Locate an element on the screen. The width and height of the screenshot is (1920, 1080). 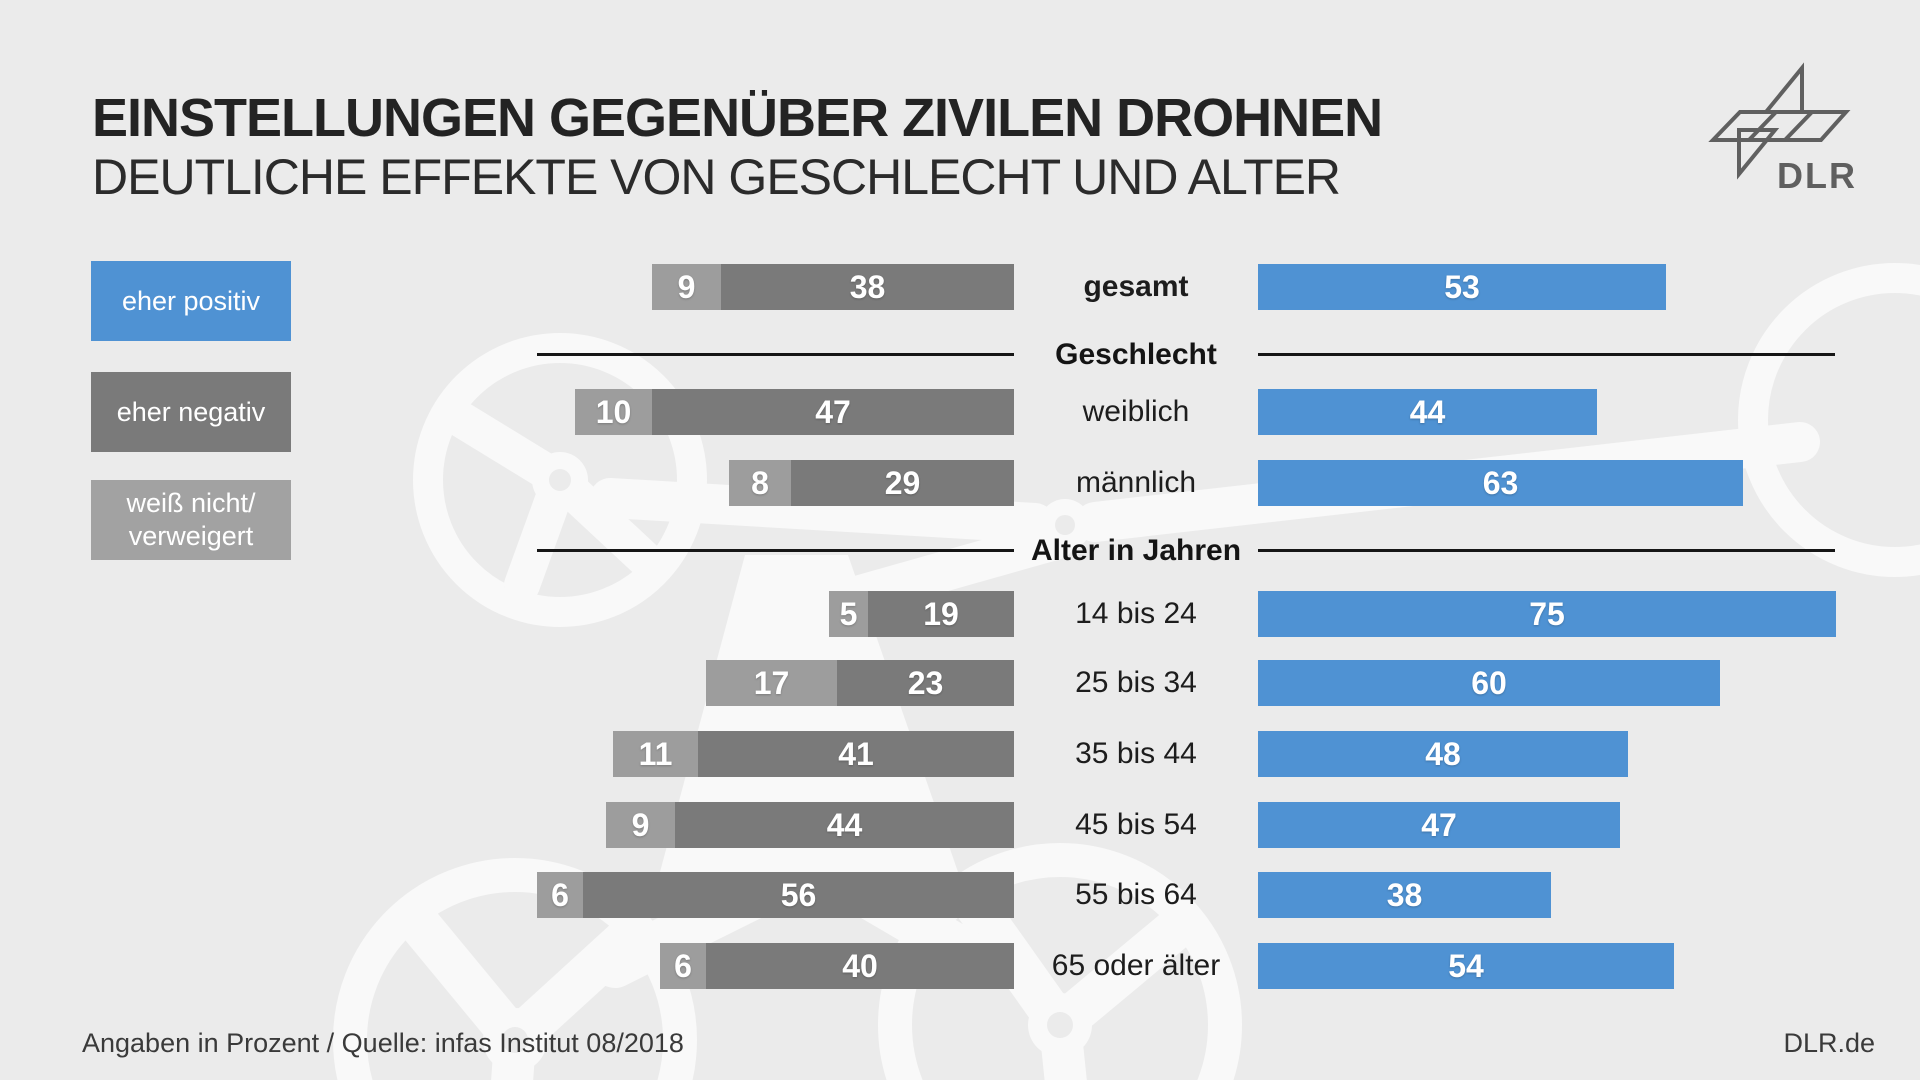
negative-segment: 47 is located at coordinates (833, 412).